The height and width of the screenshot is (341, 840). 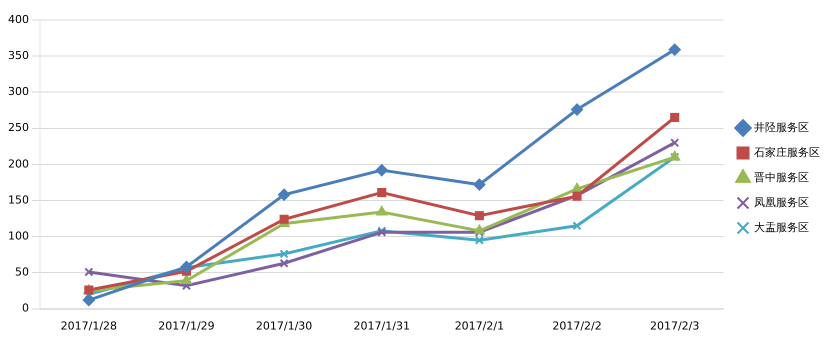 What do you see at coordinates (21, 272) in the screenshot?
I see `y-tick-label: 50` at bounding box center [21, 272].